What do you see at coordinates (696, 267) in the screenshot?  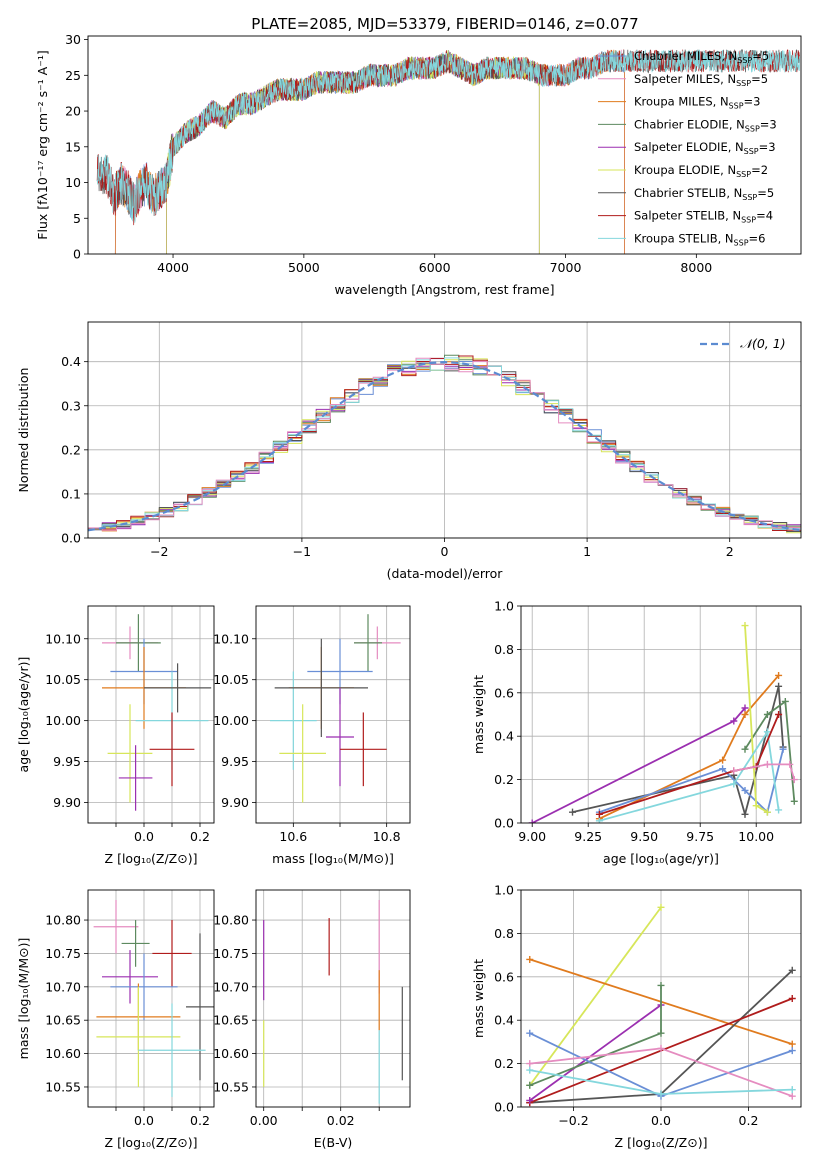 I see `spectrum-xtick-label: 8000` at bounding box center [696, 267].